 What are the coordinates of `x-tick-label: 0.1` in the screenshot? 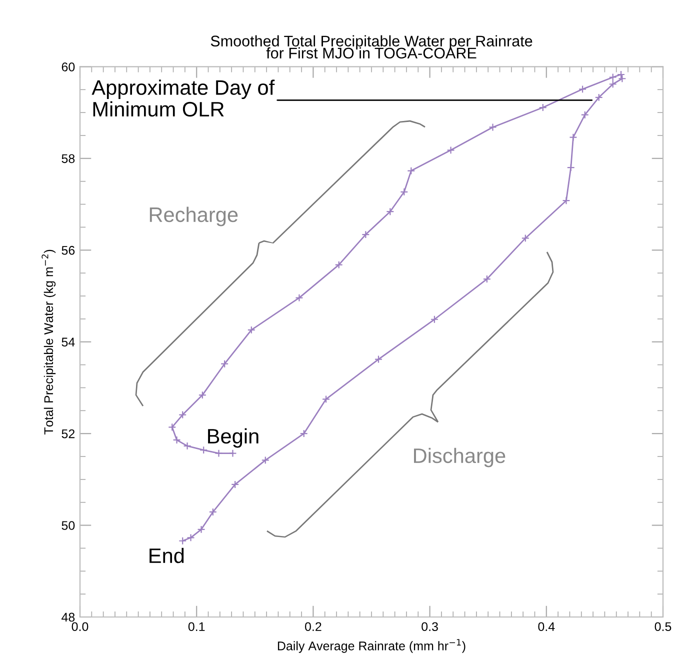 It's located at (196, 627).